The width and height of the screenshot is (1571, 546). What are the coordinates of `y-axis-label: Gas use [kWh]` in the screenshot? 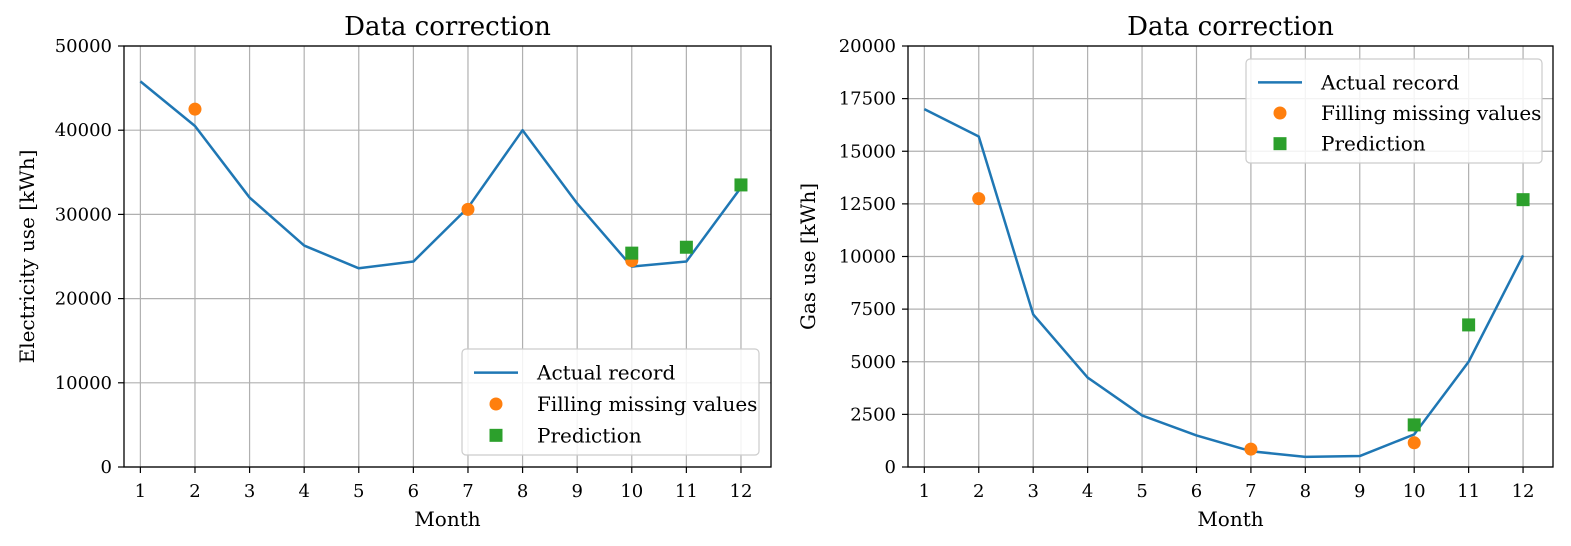 It's located at (808, 256).